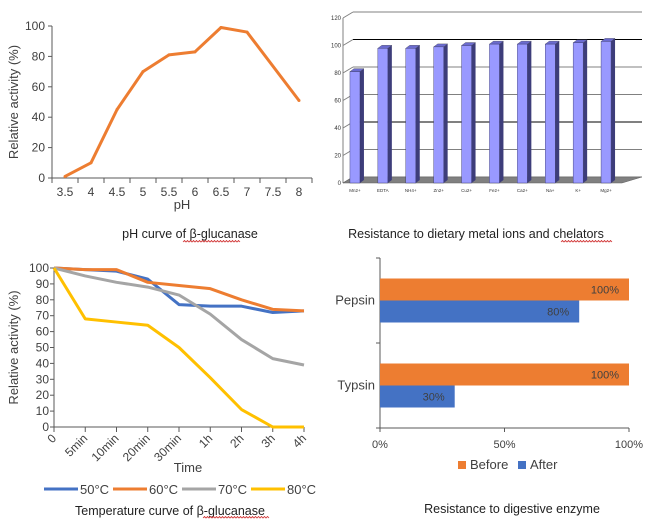 The image size is (650, 528). I want to click on legend-label: 80°C, so click(301, 489).